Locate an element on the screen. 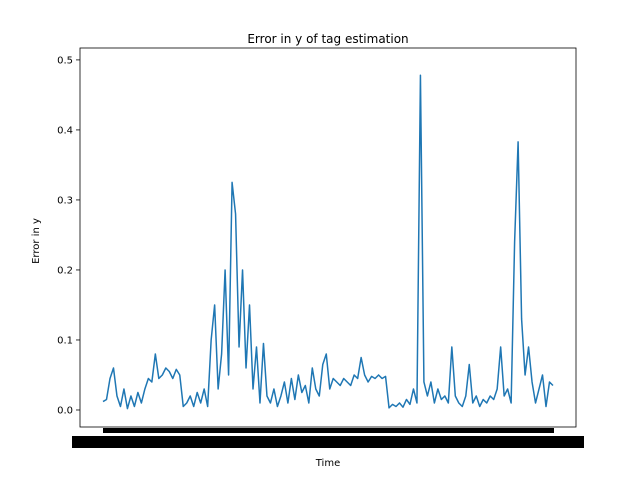 The width and height of the screenshot is (640, 480). y-tick-label: 0.3 is located at coordinates (65, 200).